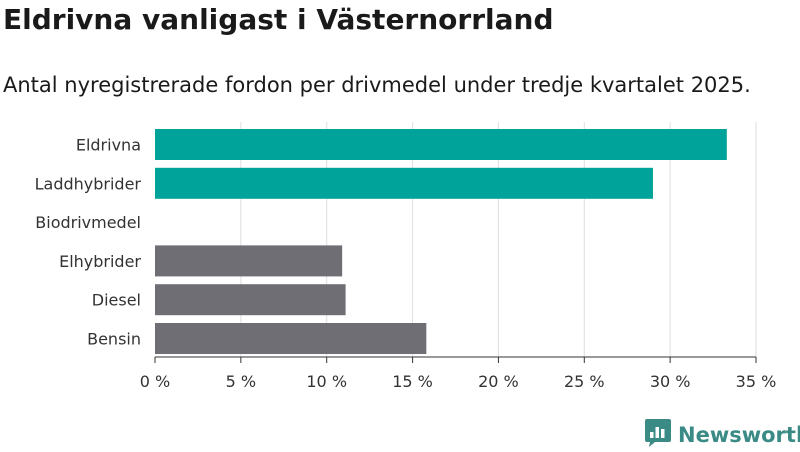  I want to click on bar-diesel, so click(250, 300).